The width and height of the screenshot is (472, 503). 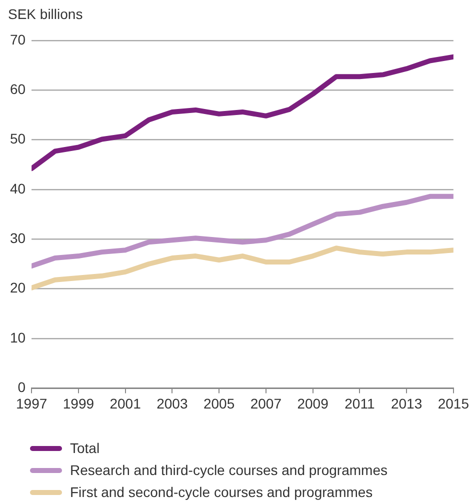 I want to click on x-tick-label: 2009, so click(x=313, y=403).